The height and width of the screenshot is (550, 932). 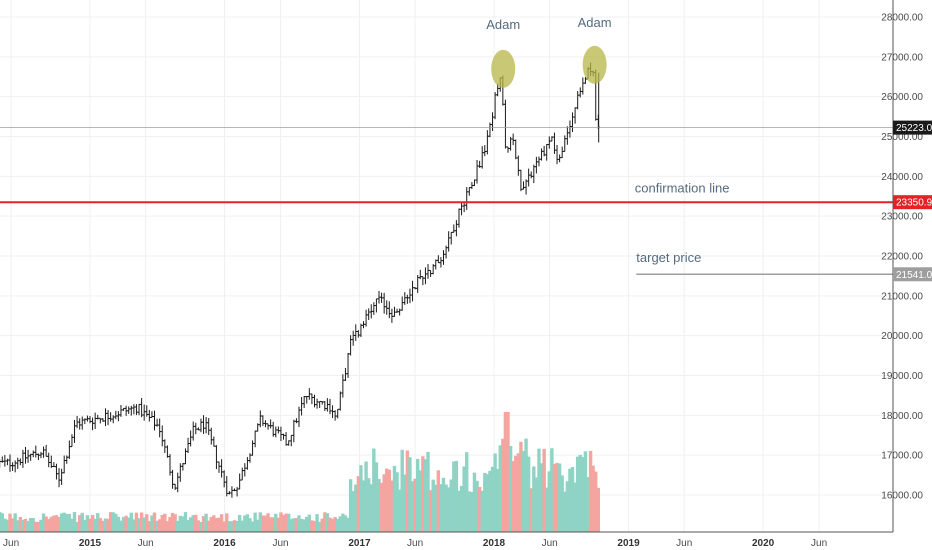 What do you see at coordinates (549, 66) in the screenshot?
I see `ellipses` at bounding box center [549, 66].